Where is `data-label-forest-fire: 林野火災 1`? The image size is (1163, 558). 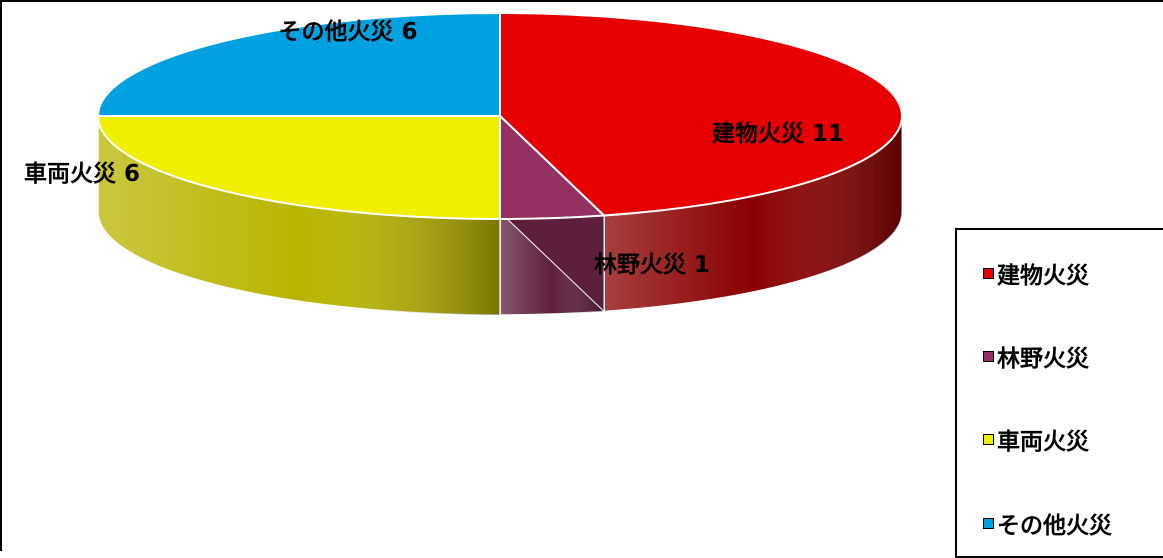 data-label-forest-fire: 林野火災 1 is located at coordinates (652, 264).